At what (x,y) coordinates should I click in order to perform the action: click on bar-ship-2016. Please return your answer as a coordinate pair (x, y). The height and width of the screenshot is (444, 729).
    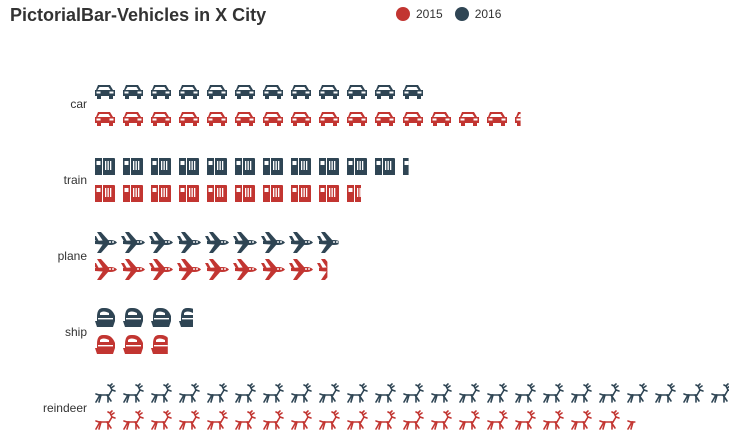
    Looking at the image, I should click on (147, 317).